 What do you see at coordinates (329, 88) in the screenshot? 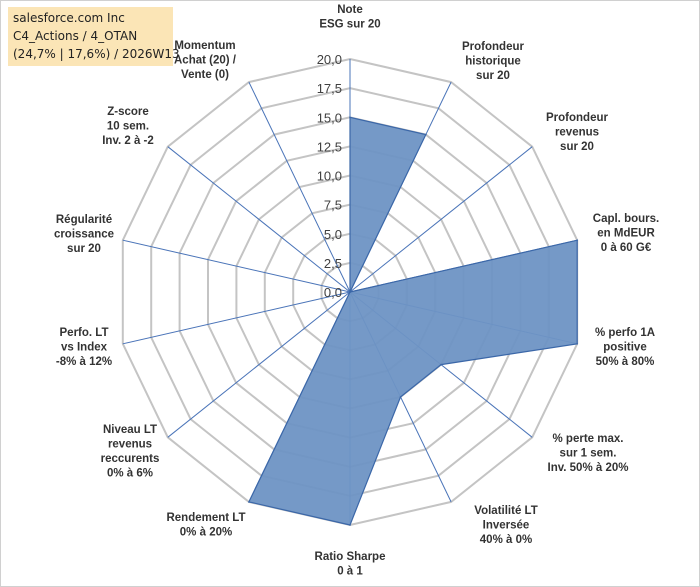
I see `tick-label-7: 17,5` at bounding box center [329, 88].